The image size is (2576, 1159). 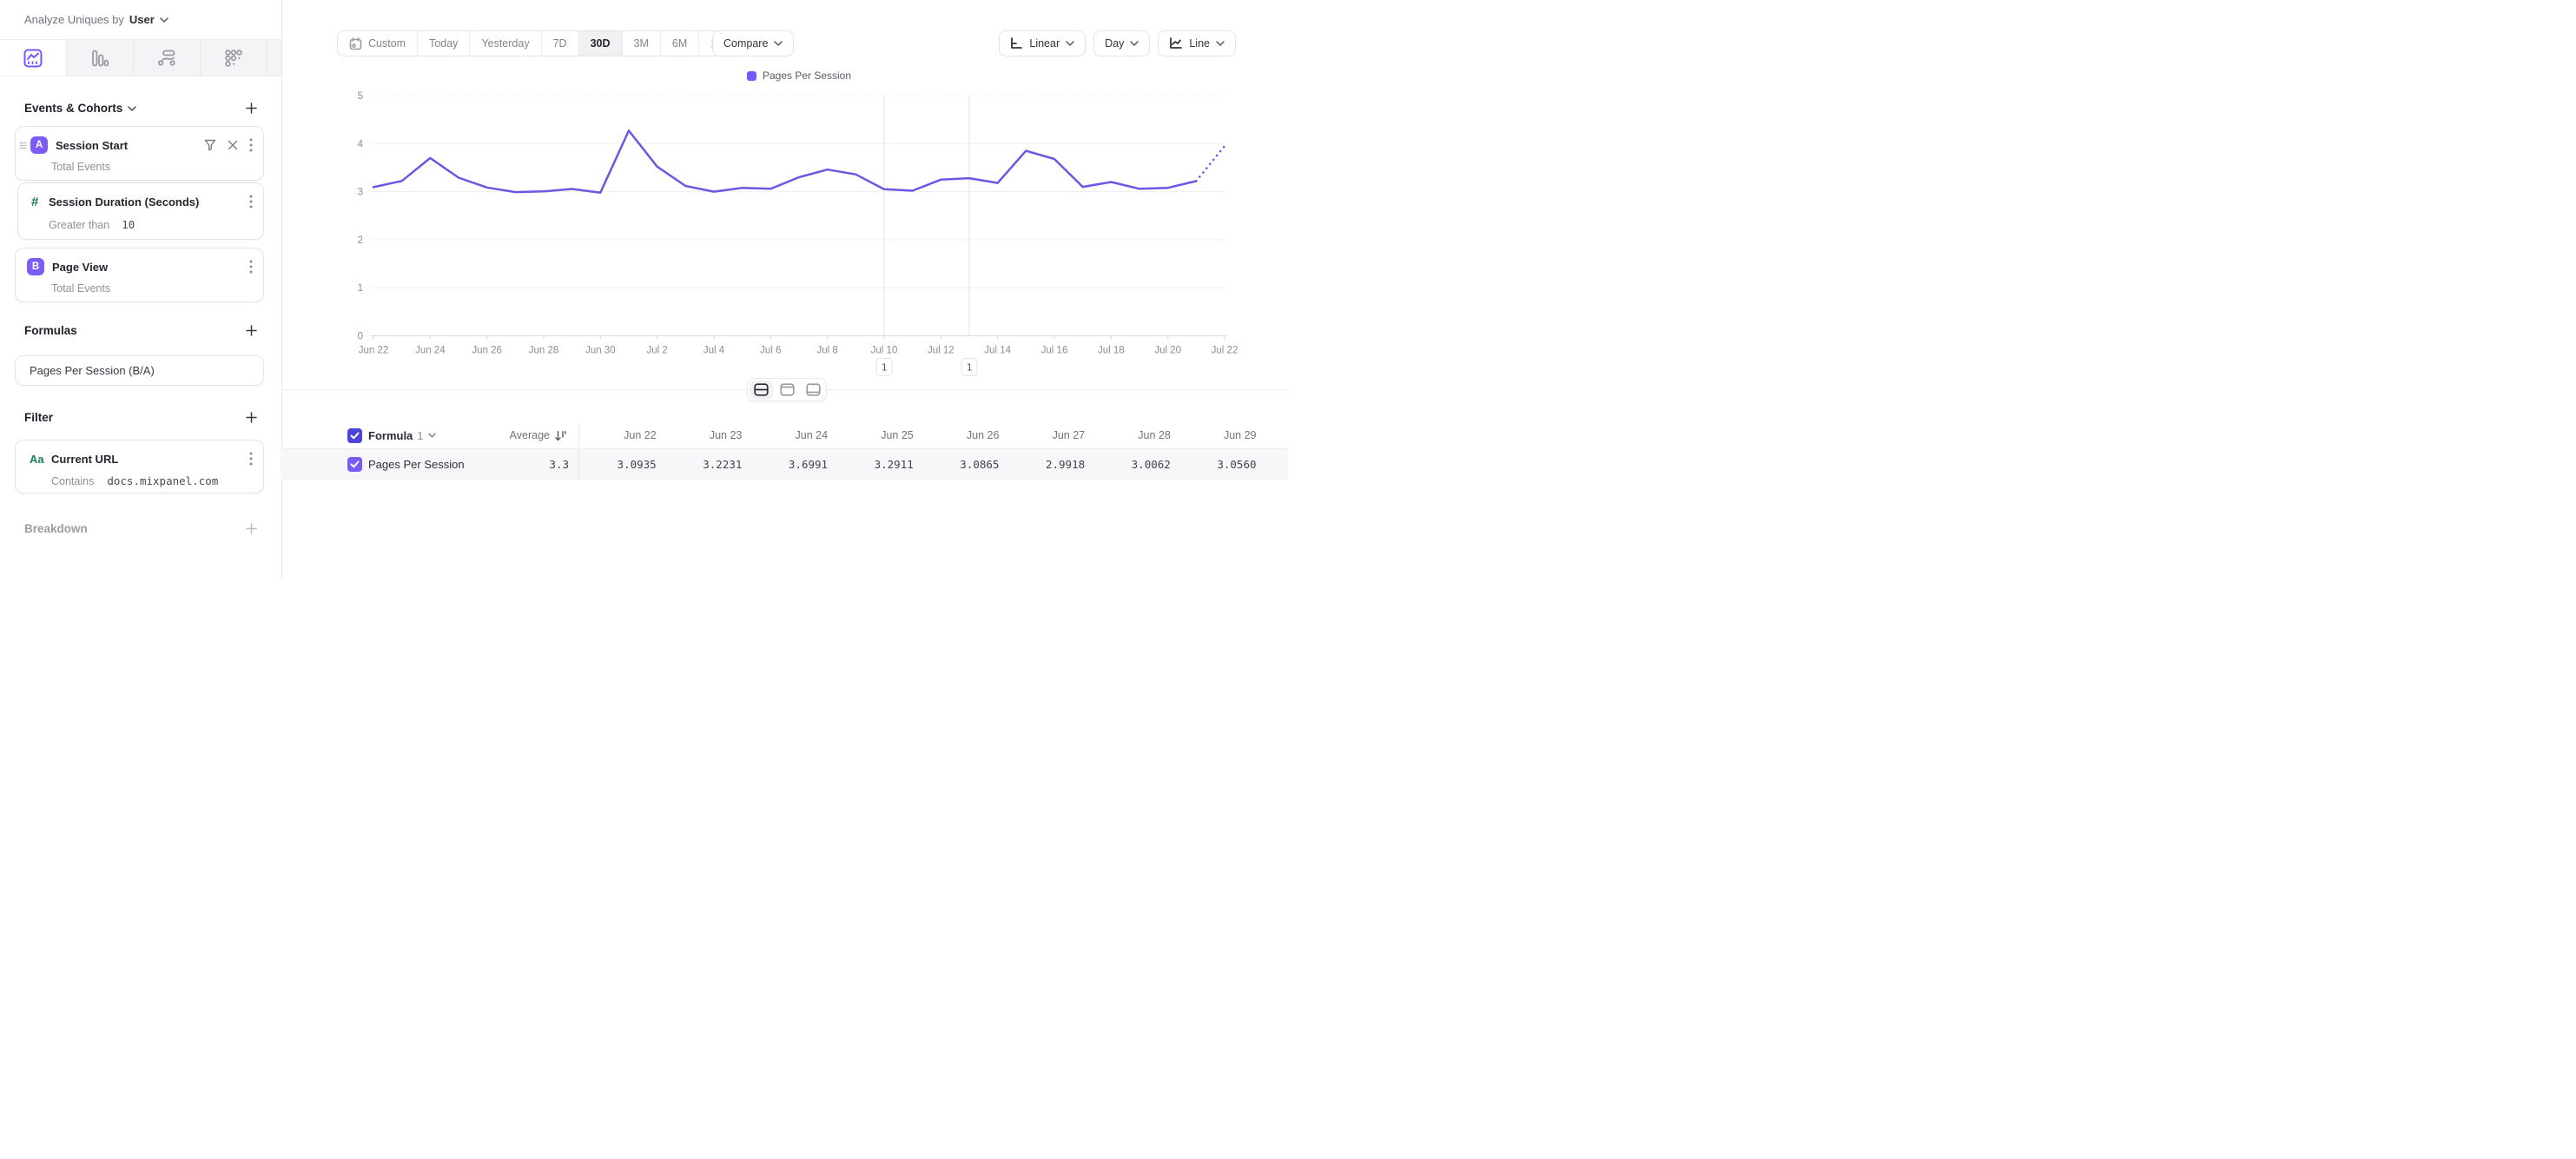 I want to click on analyze-value-dropdown: User, so click(x=142, y=19).